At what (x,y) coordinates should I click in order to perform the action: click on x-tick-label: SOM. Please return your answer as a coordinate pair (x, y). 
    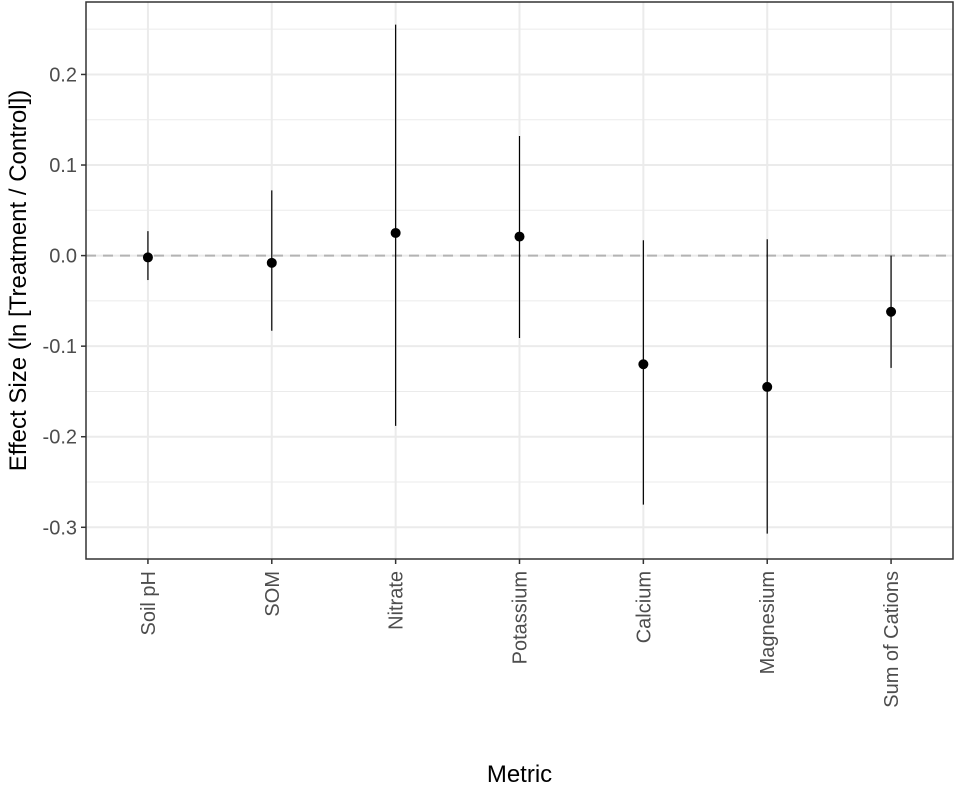
    Looking at the image, I should click on (273, 594).